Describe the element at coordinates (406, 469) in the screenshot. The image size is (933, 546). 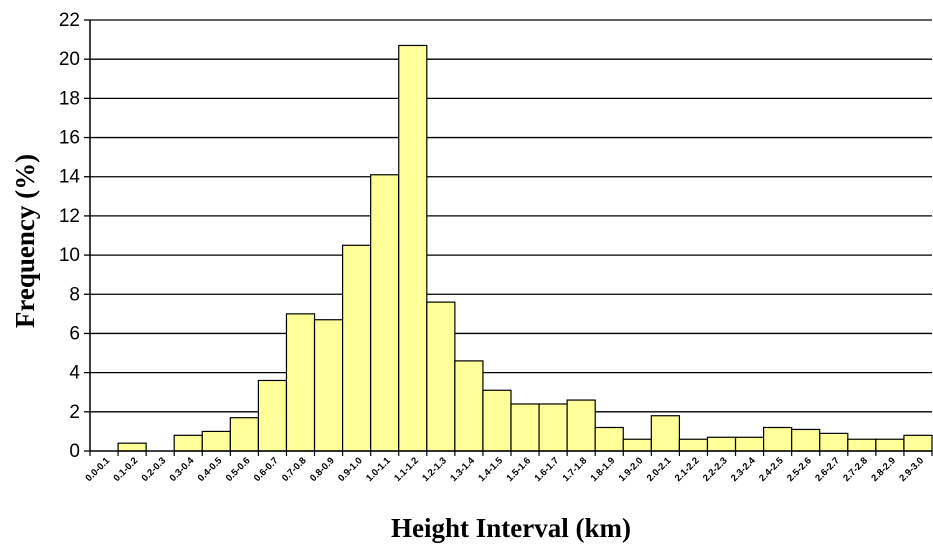
I see `x-tick-label: 1.1-1.2` at that location.